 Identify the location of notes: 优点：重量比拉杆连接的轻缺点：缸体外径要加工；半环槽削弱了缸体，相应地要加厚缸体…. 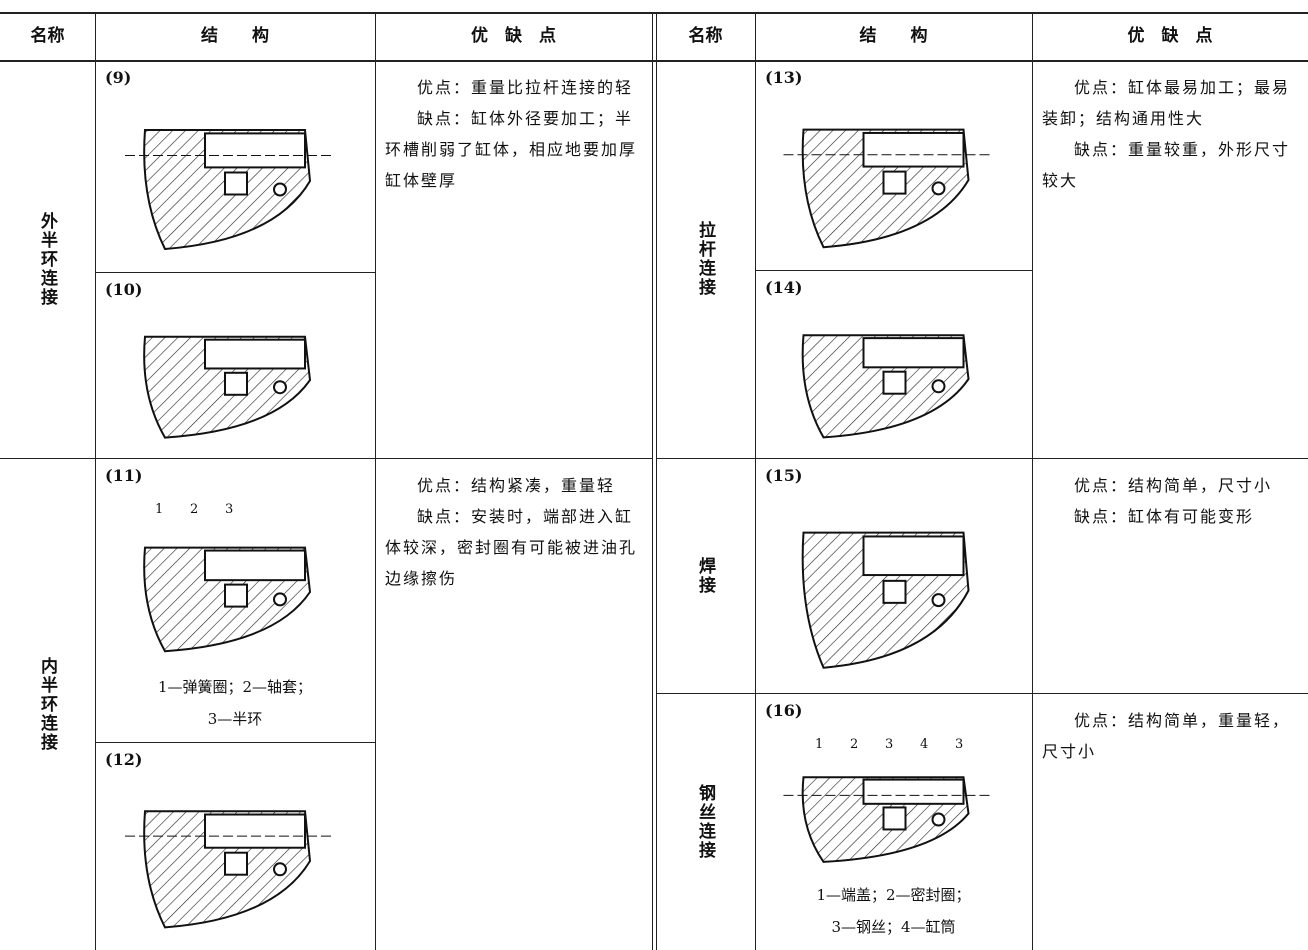
(515, 134).